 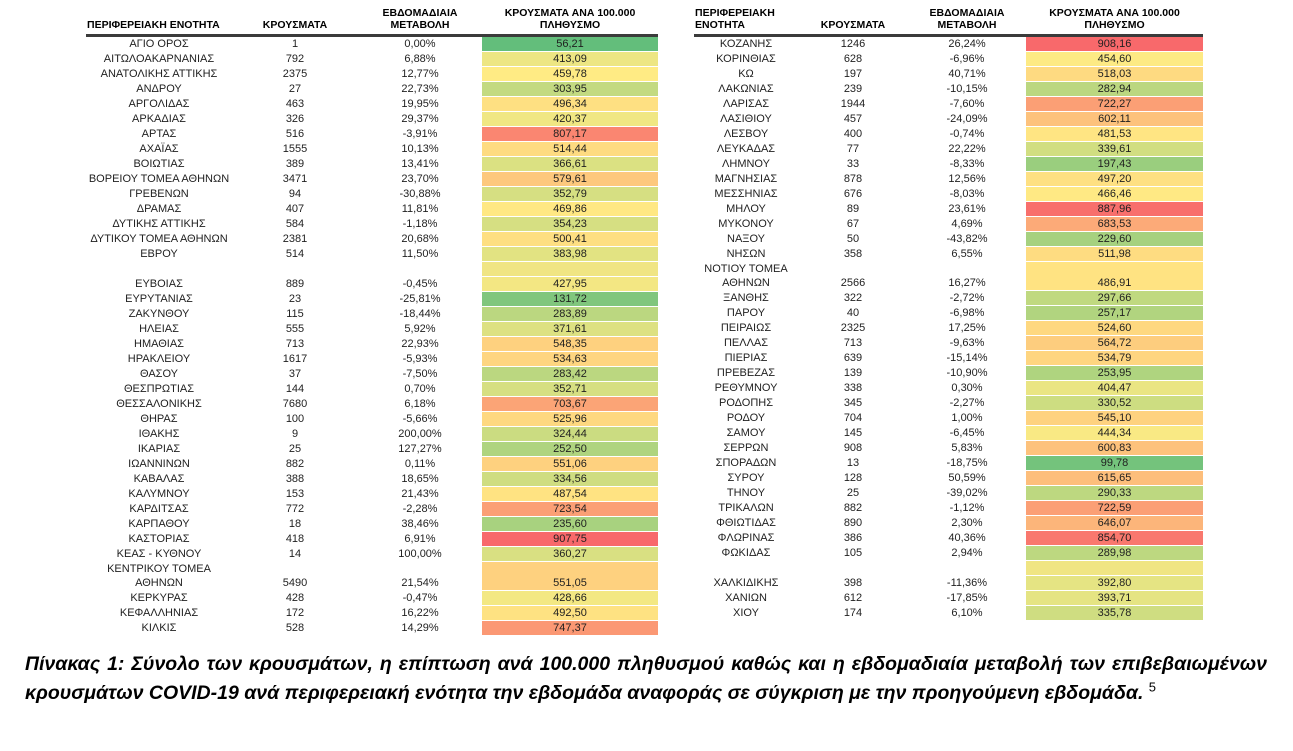 What do you see at coordinates (420, 494) in the screenshot?
I see `weekly-change-cell: 21,43%` at bounding box center [420, 494].